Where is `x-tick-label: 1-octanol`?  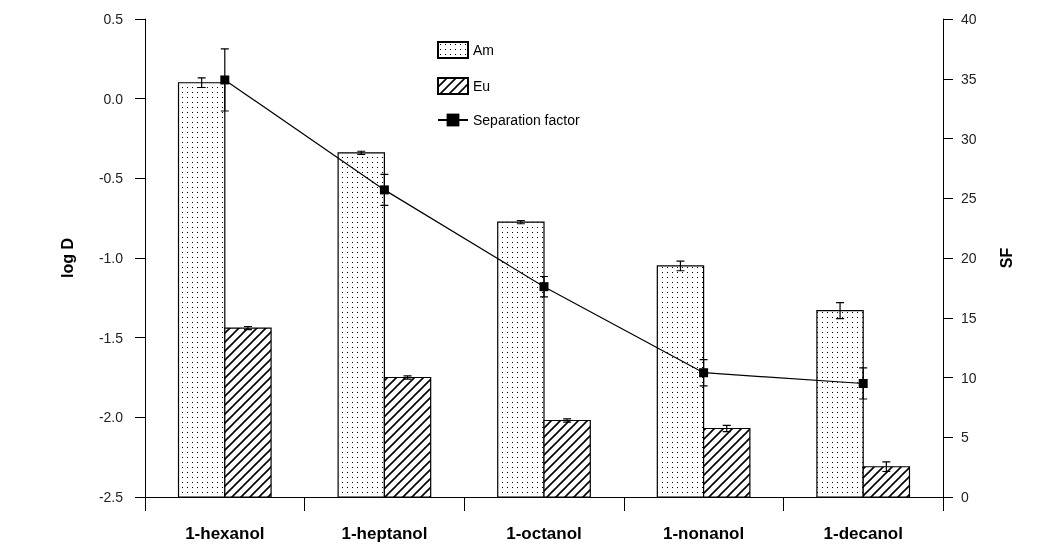
x-tick-label: 1-octanol is located at coordinates (544, 533).